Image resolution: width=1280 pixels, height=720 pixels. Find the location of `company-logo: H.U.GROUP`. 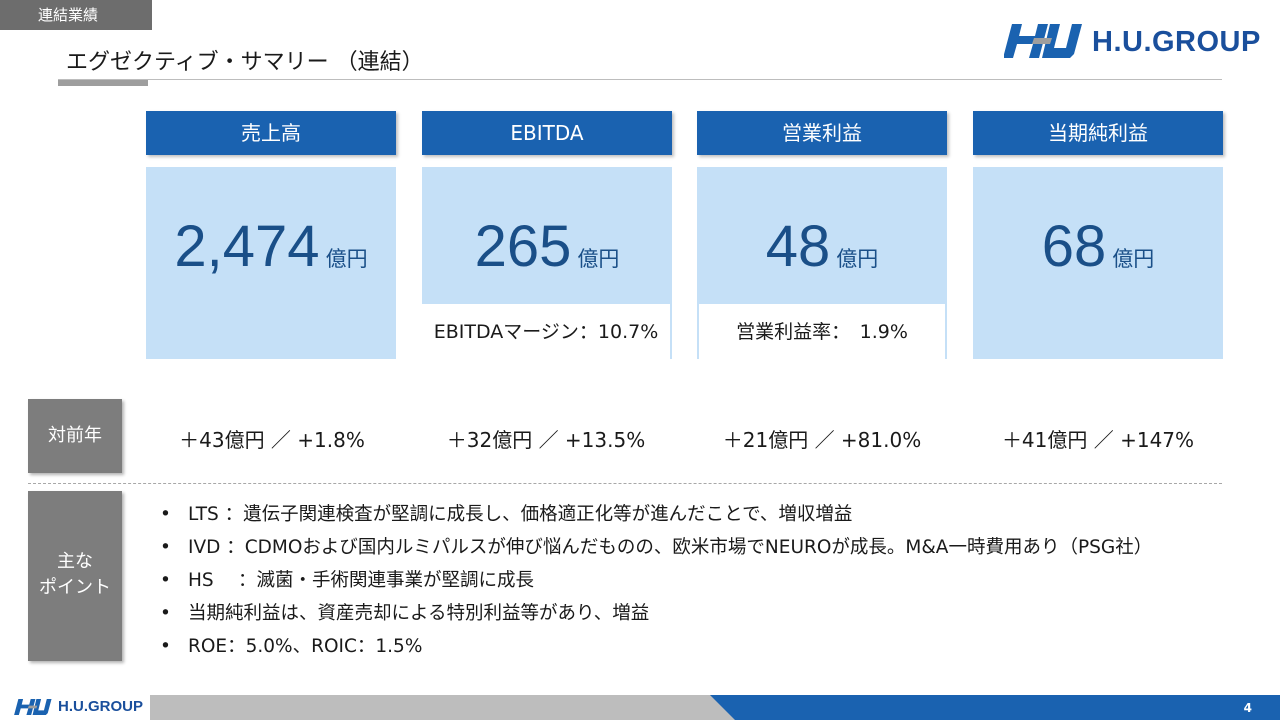

company-logo: H.U.GROUP is located at coordinates (1132, 42).